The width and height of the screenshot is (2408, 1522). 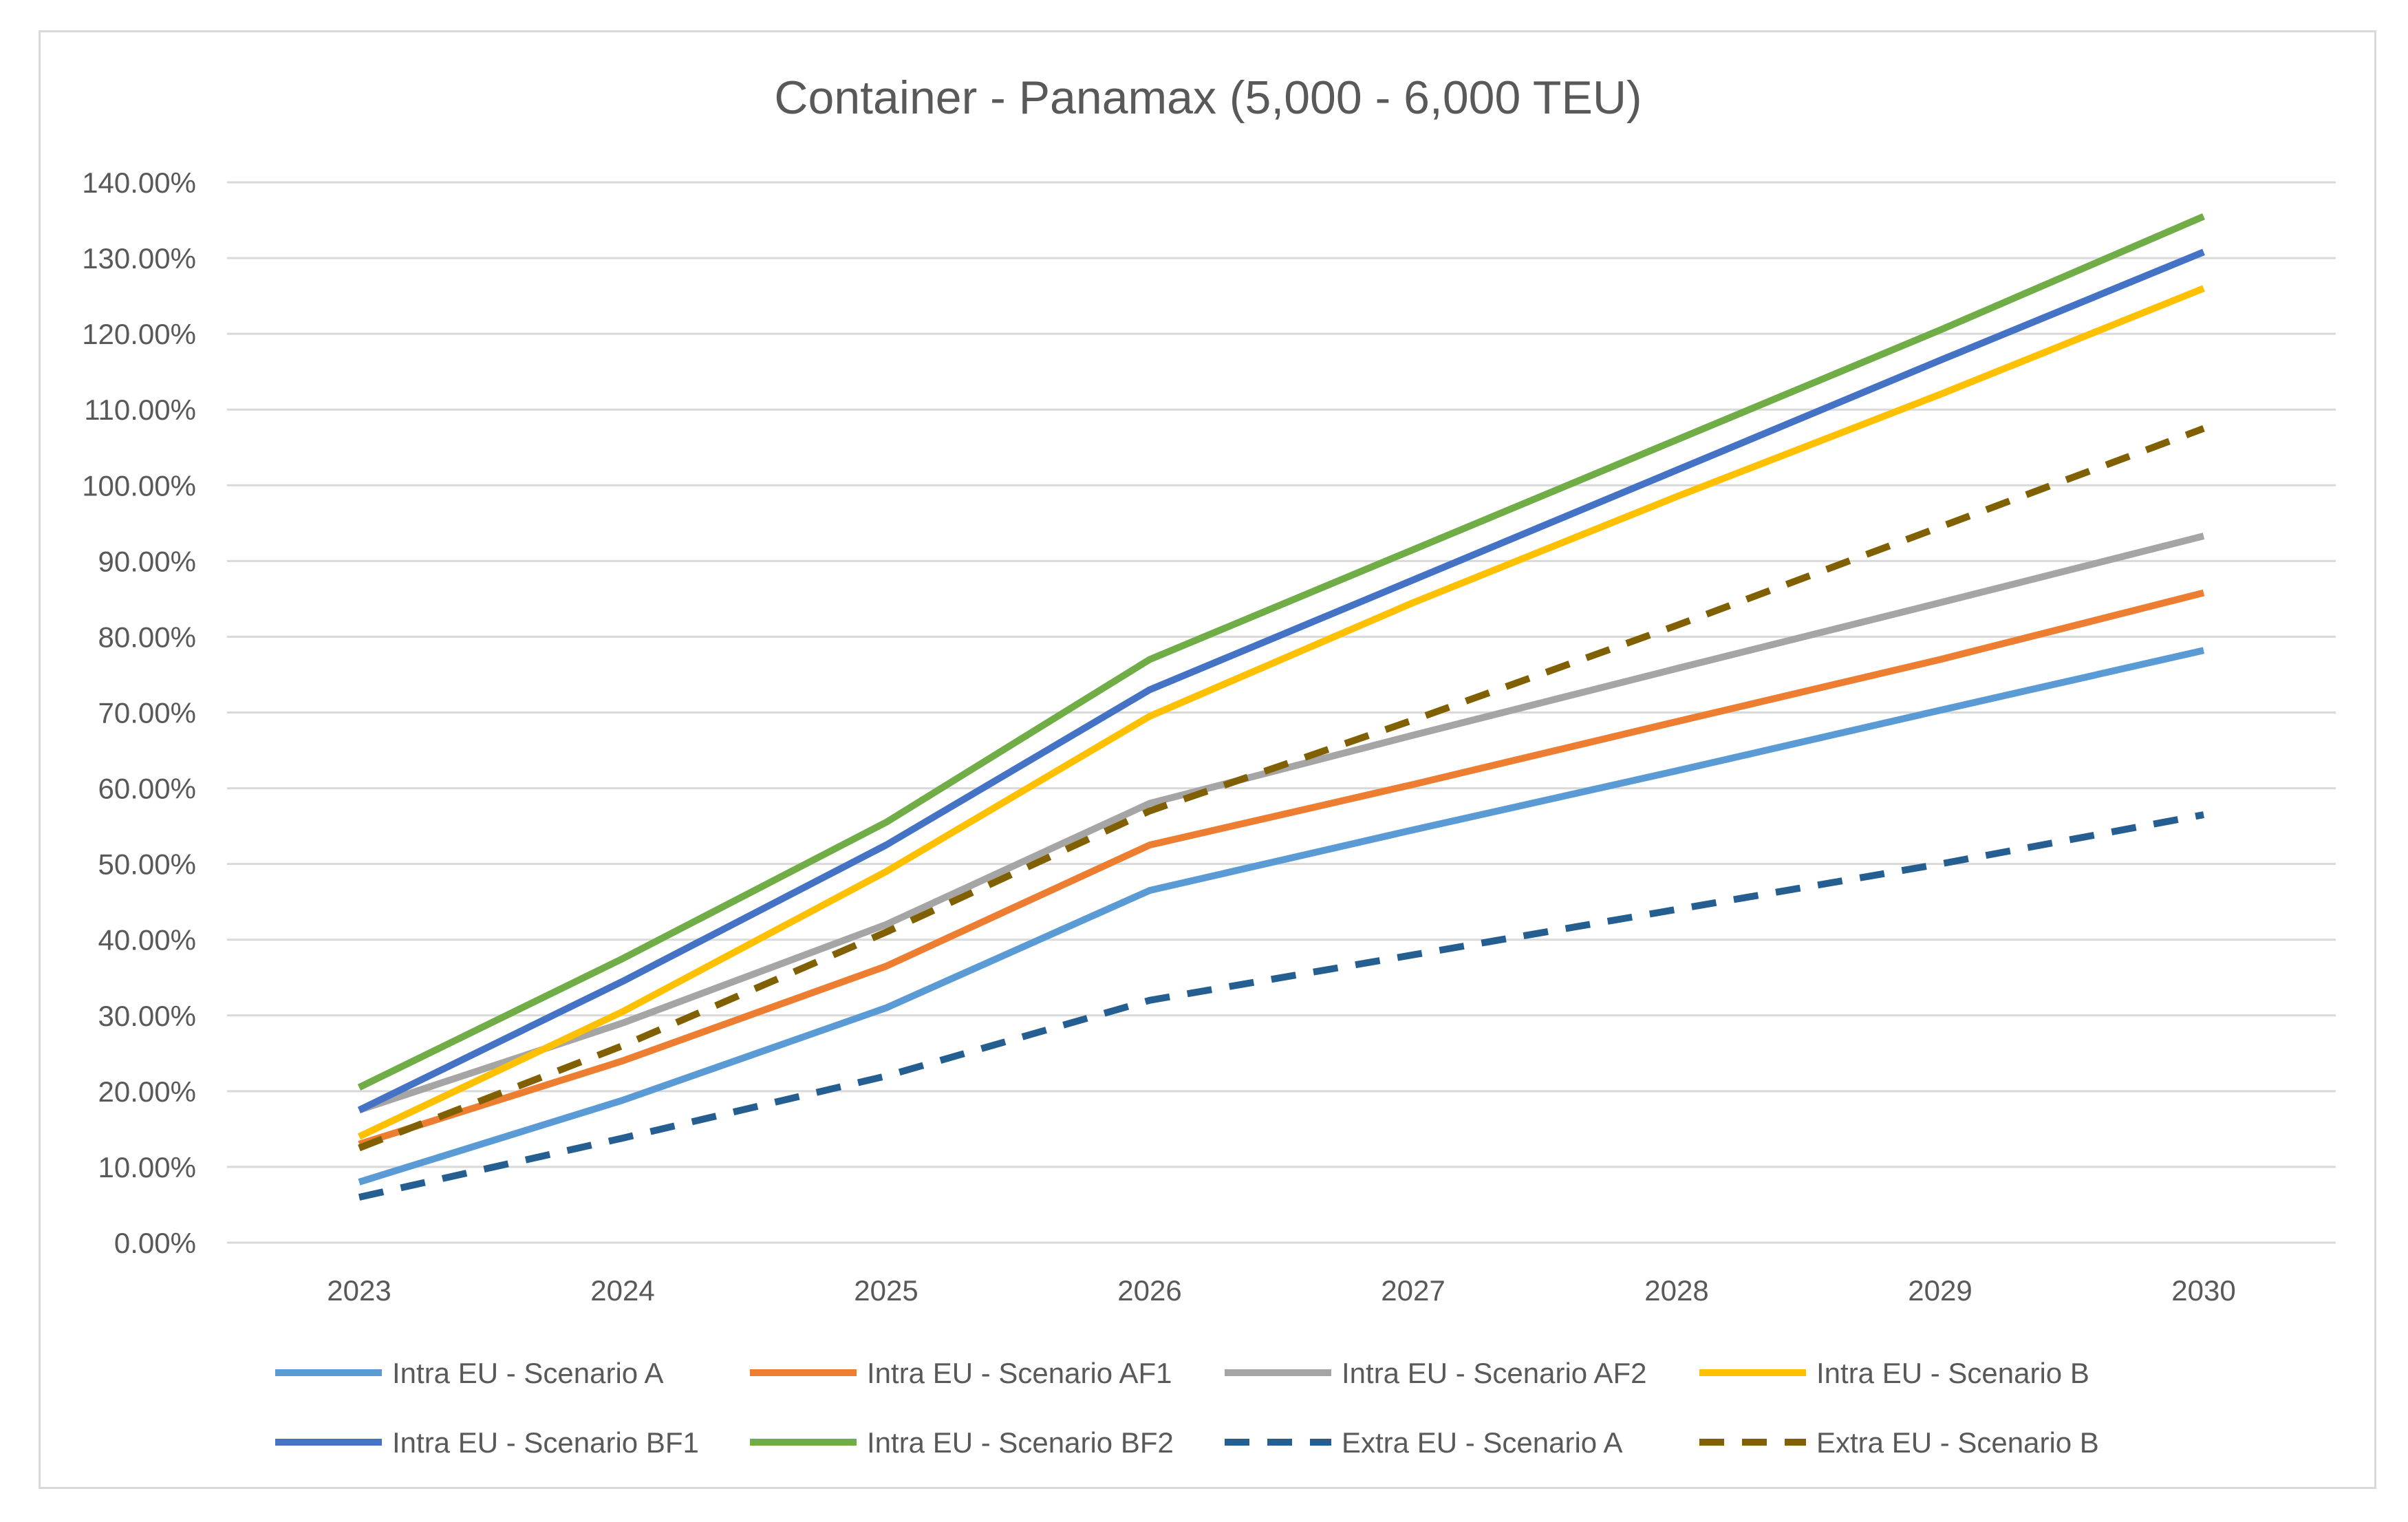 I want to click on y-tick-label: 40.00%, so click(x=147, y=940).